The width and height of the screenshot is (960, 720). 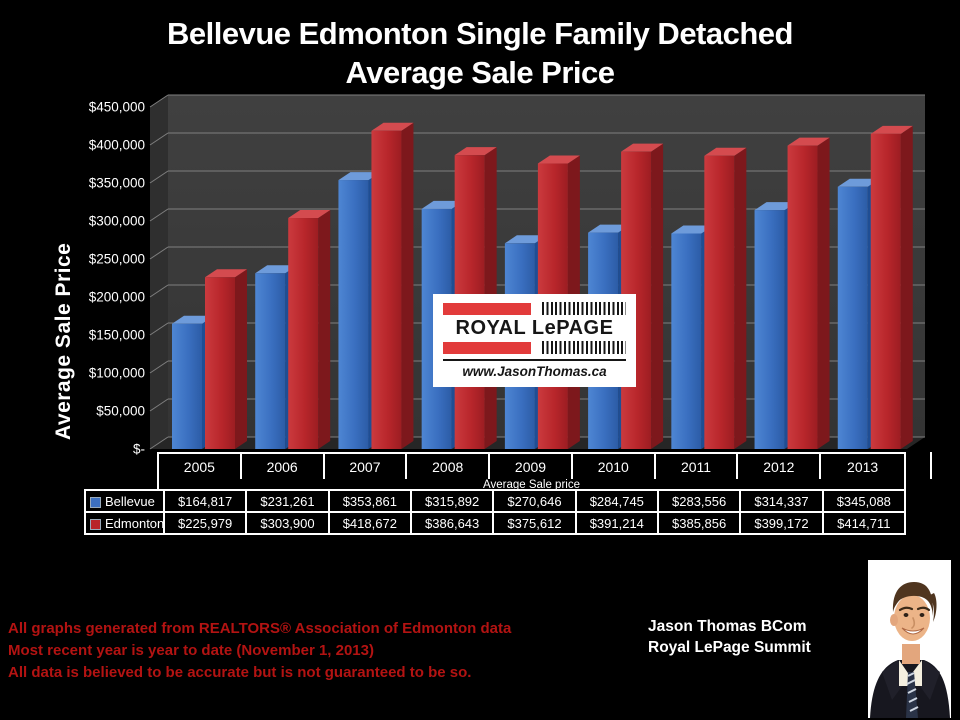 I want to click on table-value-cell: $399,172, so click(x=781, y=523).